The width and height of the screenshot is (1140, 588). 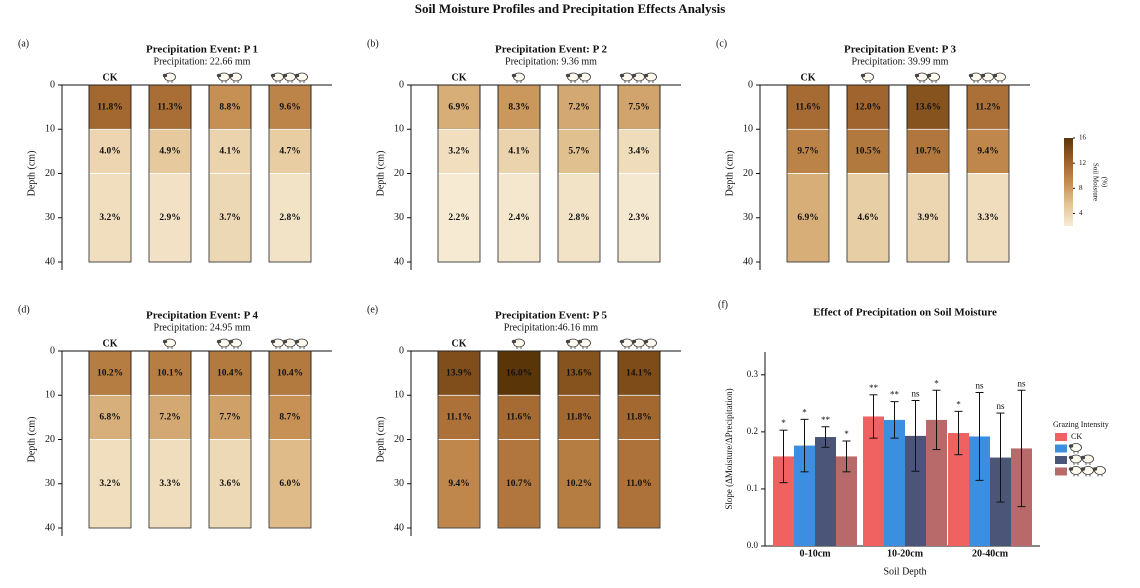 I want to click on cell-label: 11.0%, so click(x=639, y=484).